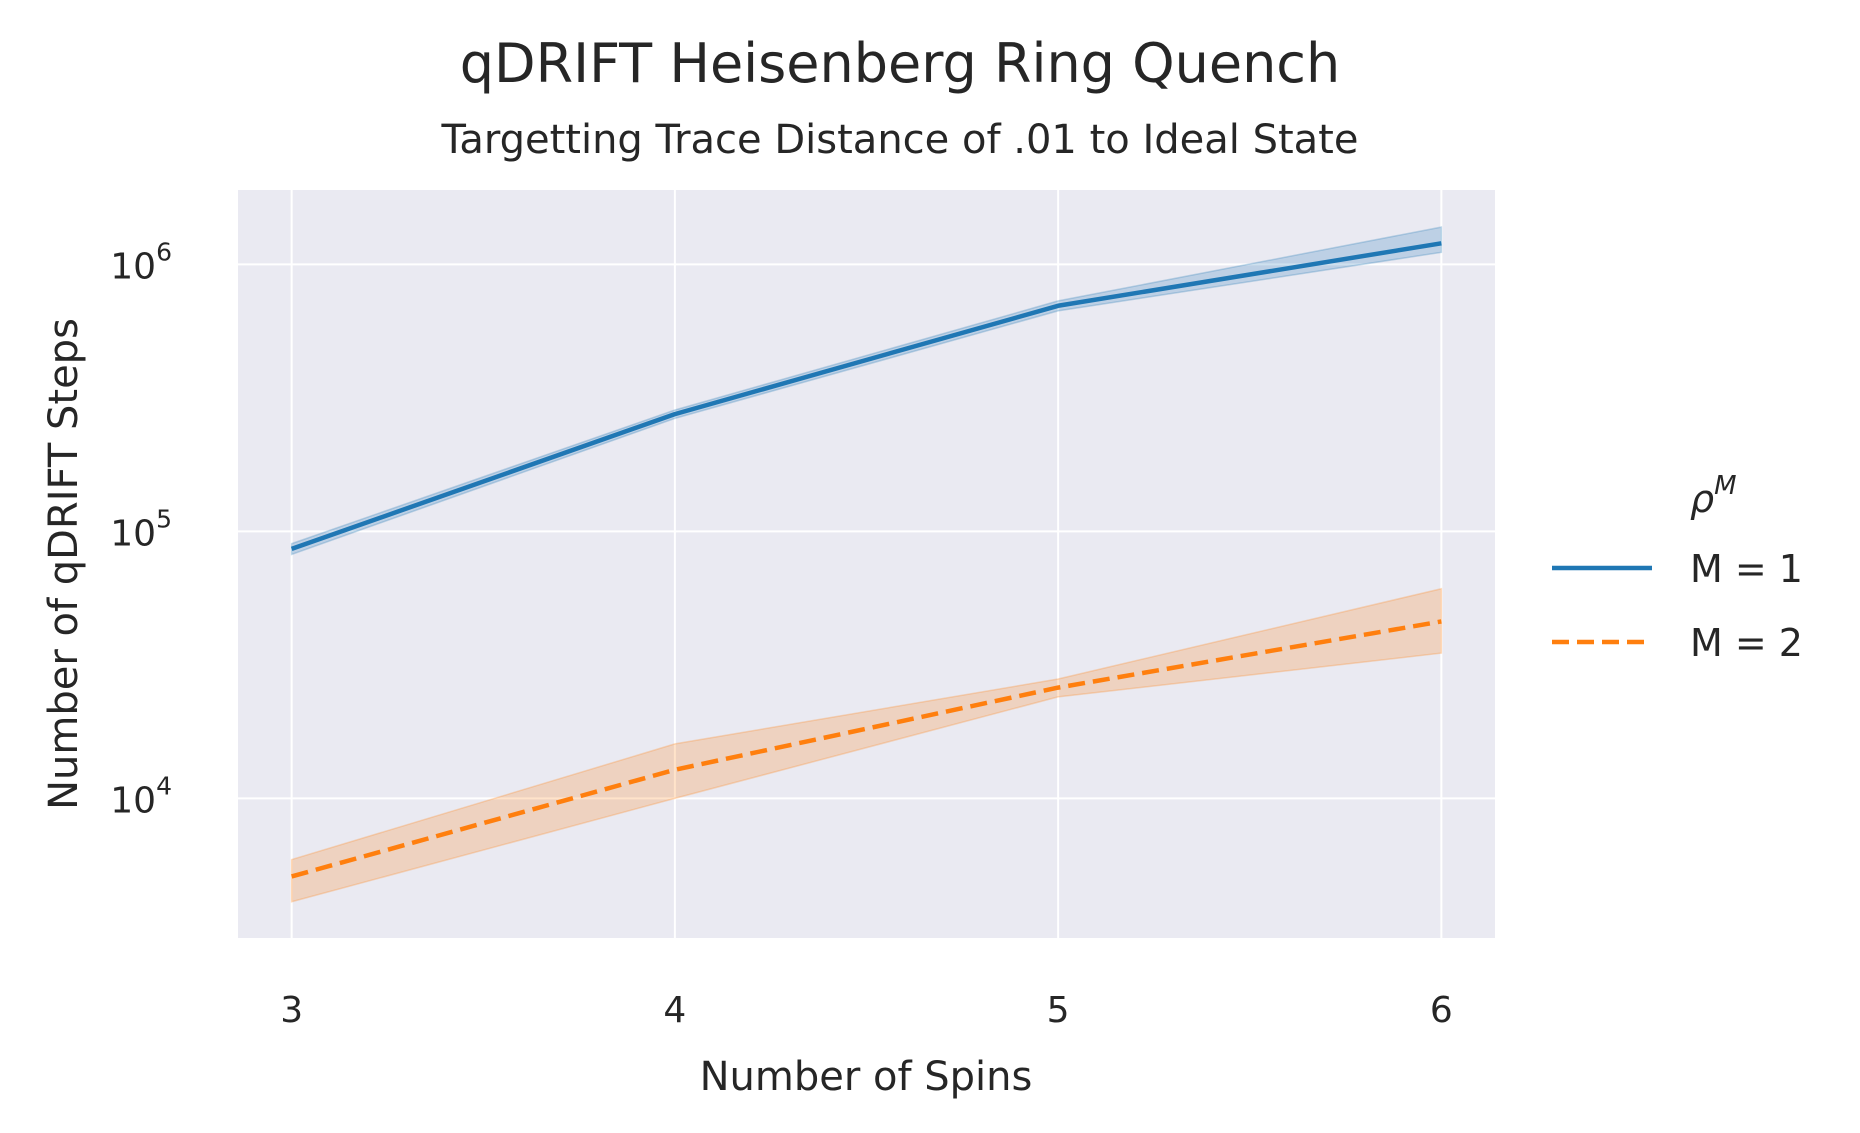 The height and width of the screenshot is (1133, 1860). What do you see at coordinates (1746, 643) in the screenshot?
I see `legend-label-m2: M = 2` at bounding box center [1746, 643].